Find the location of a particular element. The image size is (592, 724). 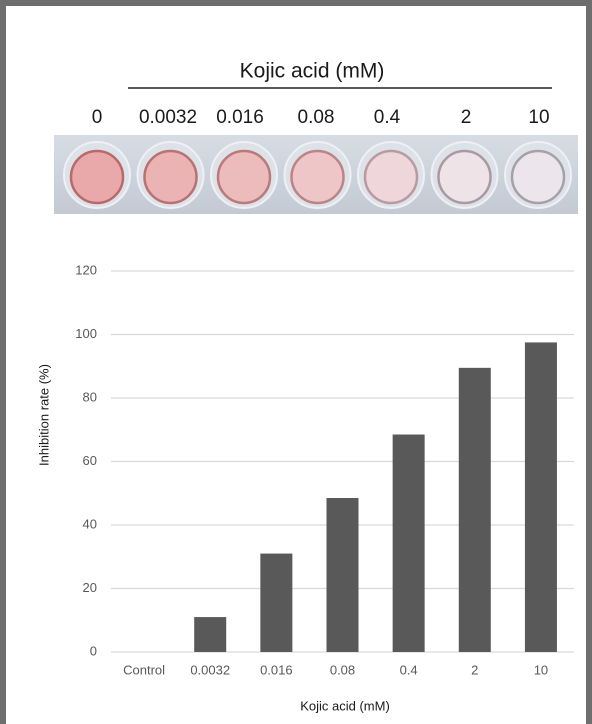

x-tick-label: 0.08 is located at coordinates (342, 669).